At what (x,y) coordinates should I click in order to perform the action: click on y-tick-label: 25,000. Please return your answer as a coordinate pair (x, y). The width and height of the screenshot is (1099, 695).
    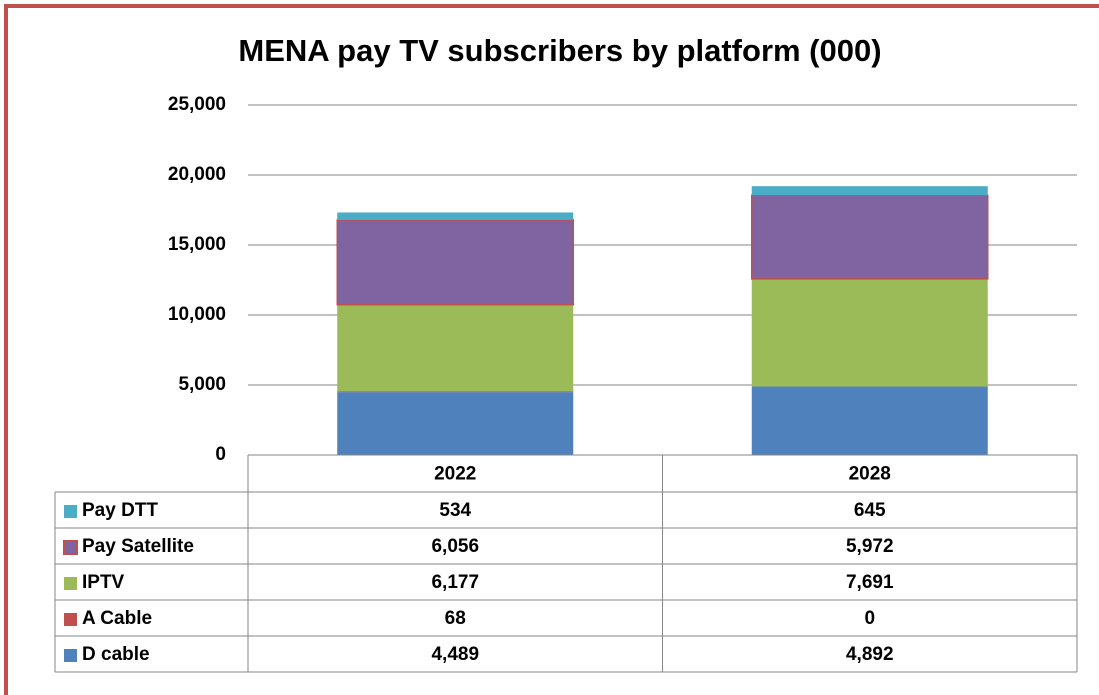
    Looking at the image, I should click on (197, 104).